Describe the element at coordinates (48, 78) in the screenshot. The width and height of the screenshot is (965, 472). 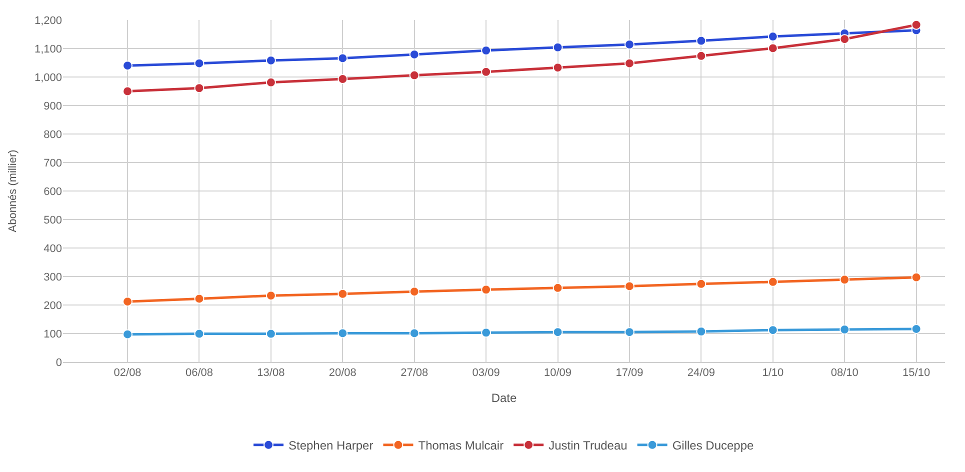
I see `y-tick-label: 1,000` at that location.